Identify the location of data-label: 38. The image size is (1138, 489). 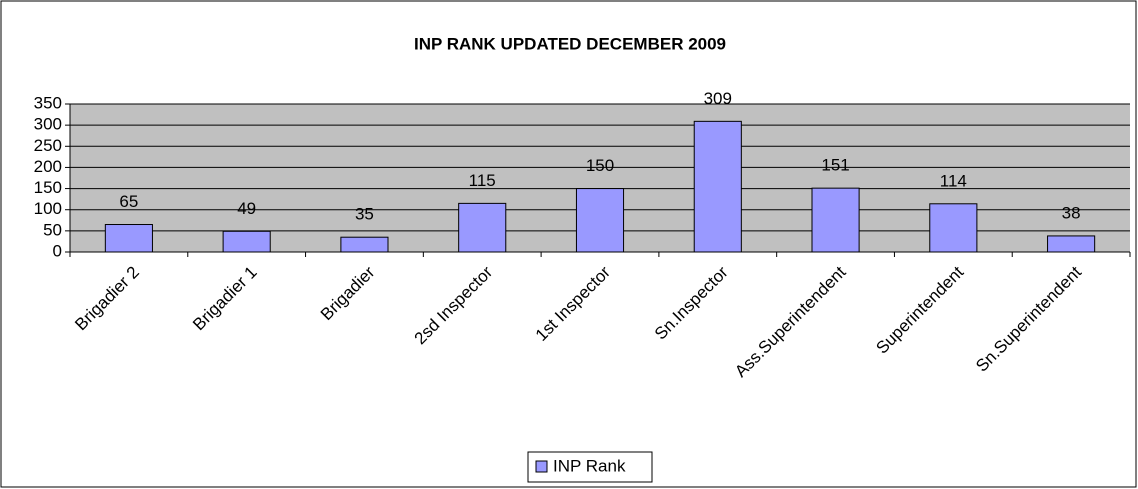
(1071, 212).